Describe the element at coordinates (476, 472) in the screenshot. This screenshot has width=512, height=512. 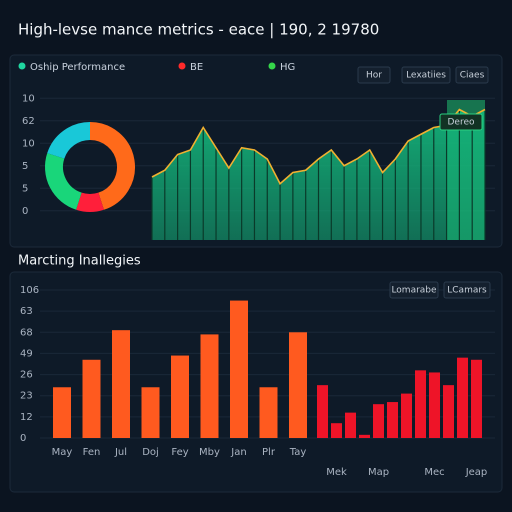
I see `x-tick-label: Jeap` at that location.